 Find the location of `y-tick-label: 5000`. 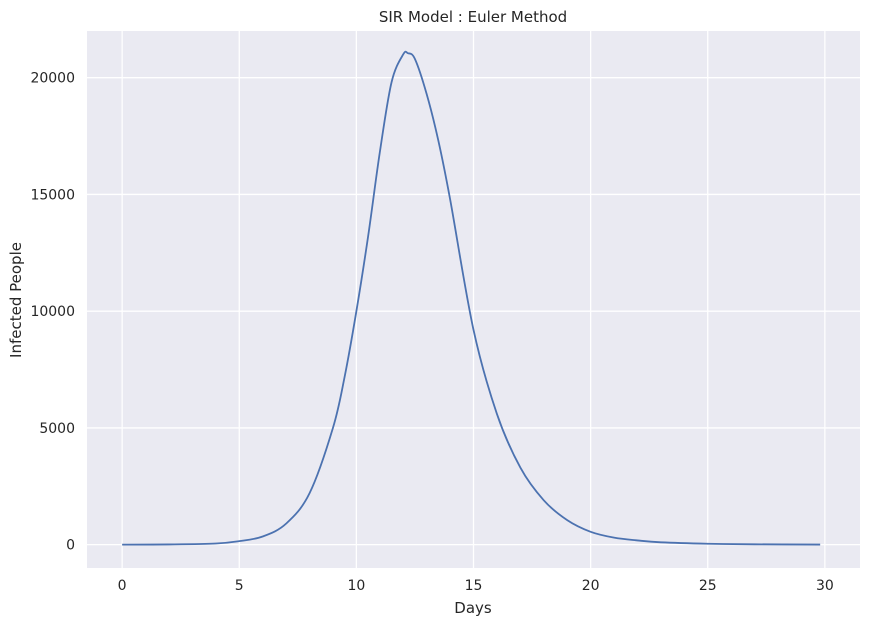

y-tick-label: 5000 is located at coordinates (57, 429).